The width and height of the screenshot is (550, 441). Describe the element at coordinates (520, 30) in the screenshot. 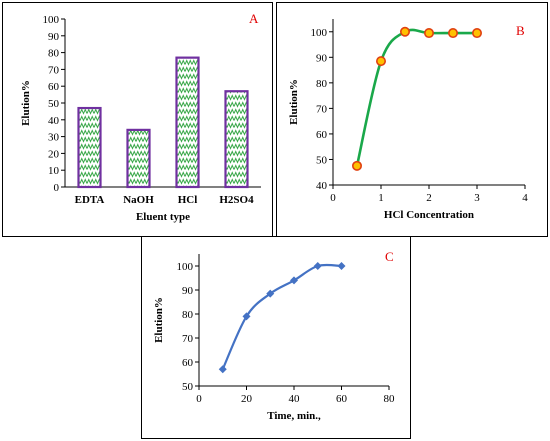

I see `panel-label-b: B` at that location.